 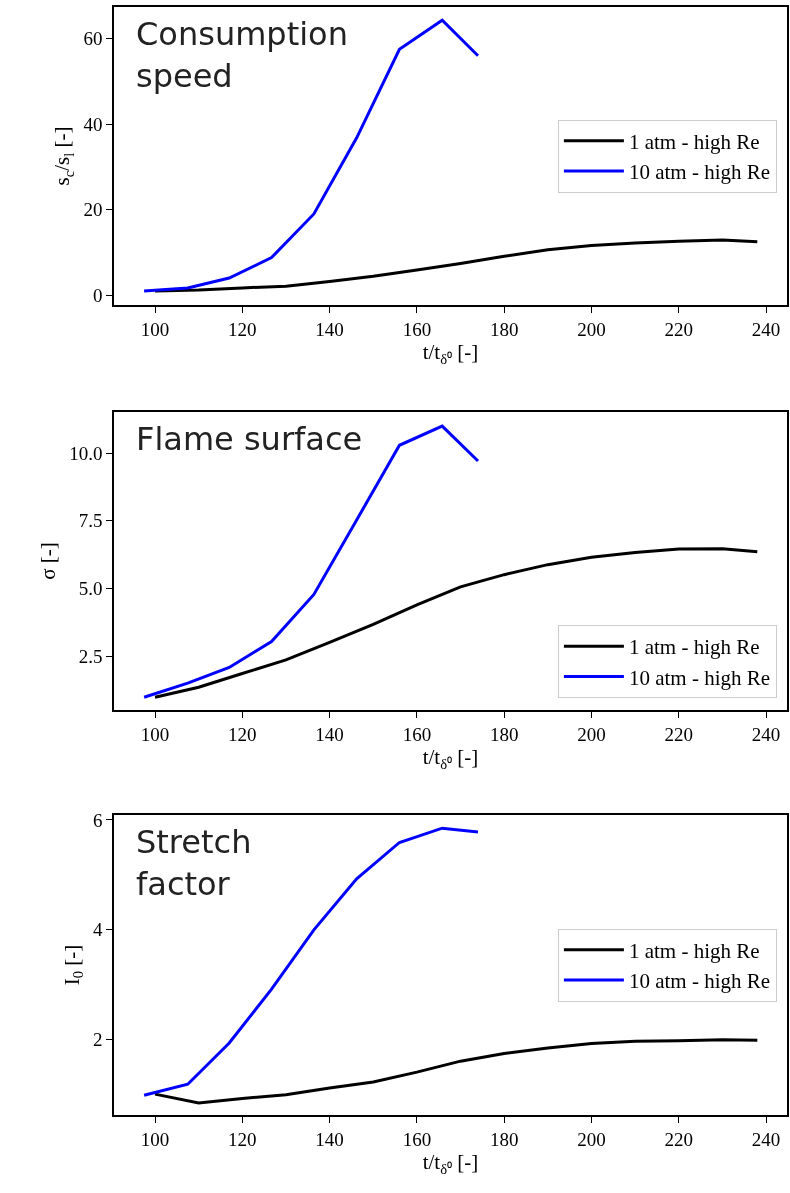 I want to click on line-series, so click(x=456, y=1071).